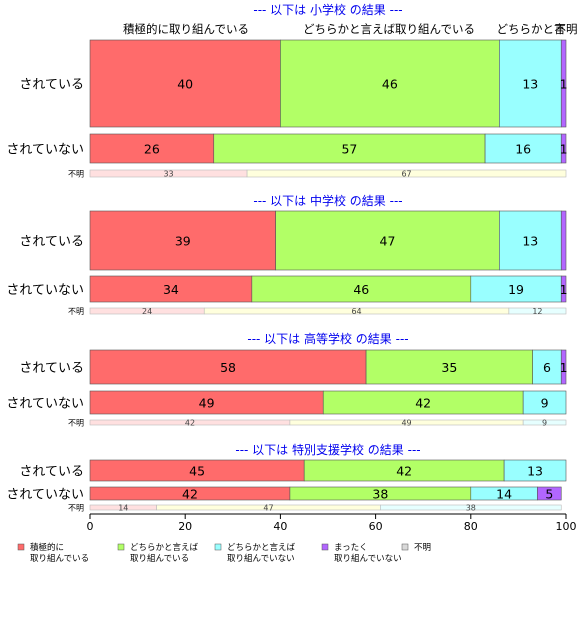 The height and width of the screenshot is (636, 580). What do you see at coordinates (185, 526) in the screenshot?
I see `x-tick-label: 20` at bounding box center [185, 526].